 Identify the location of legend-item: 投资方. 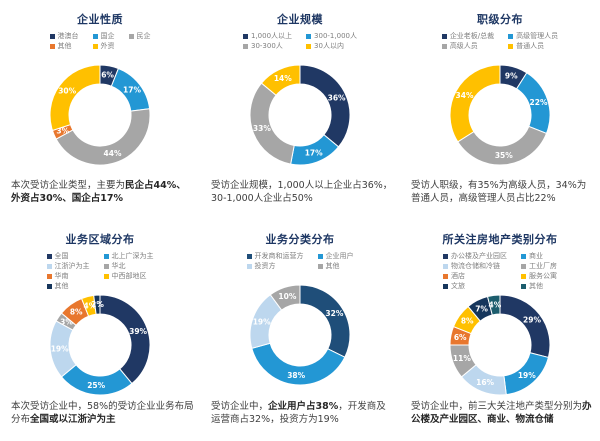
(275, 266).